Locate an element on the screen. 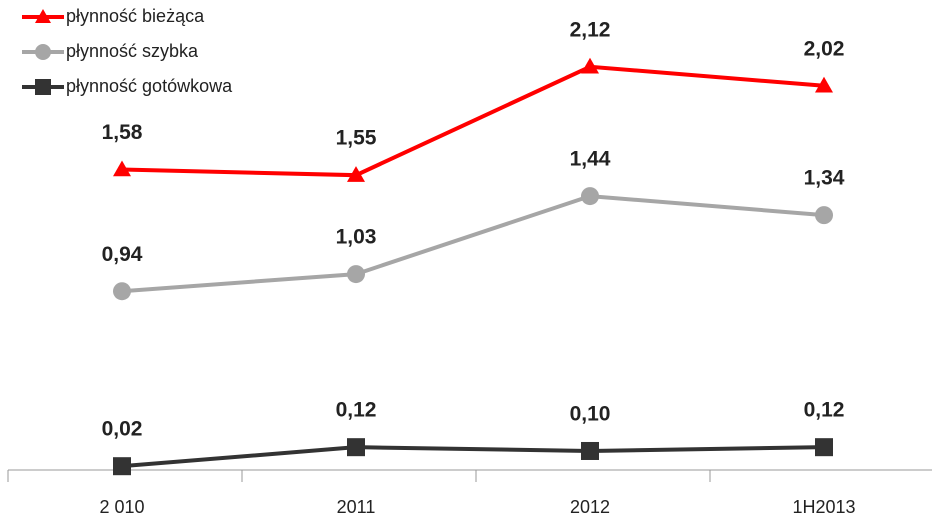  value-label: 0,10 is located at coordinates (590, 414).